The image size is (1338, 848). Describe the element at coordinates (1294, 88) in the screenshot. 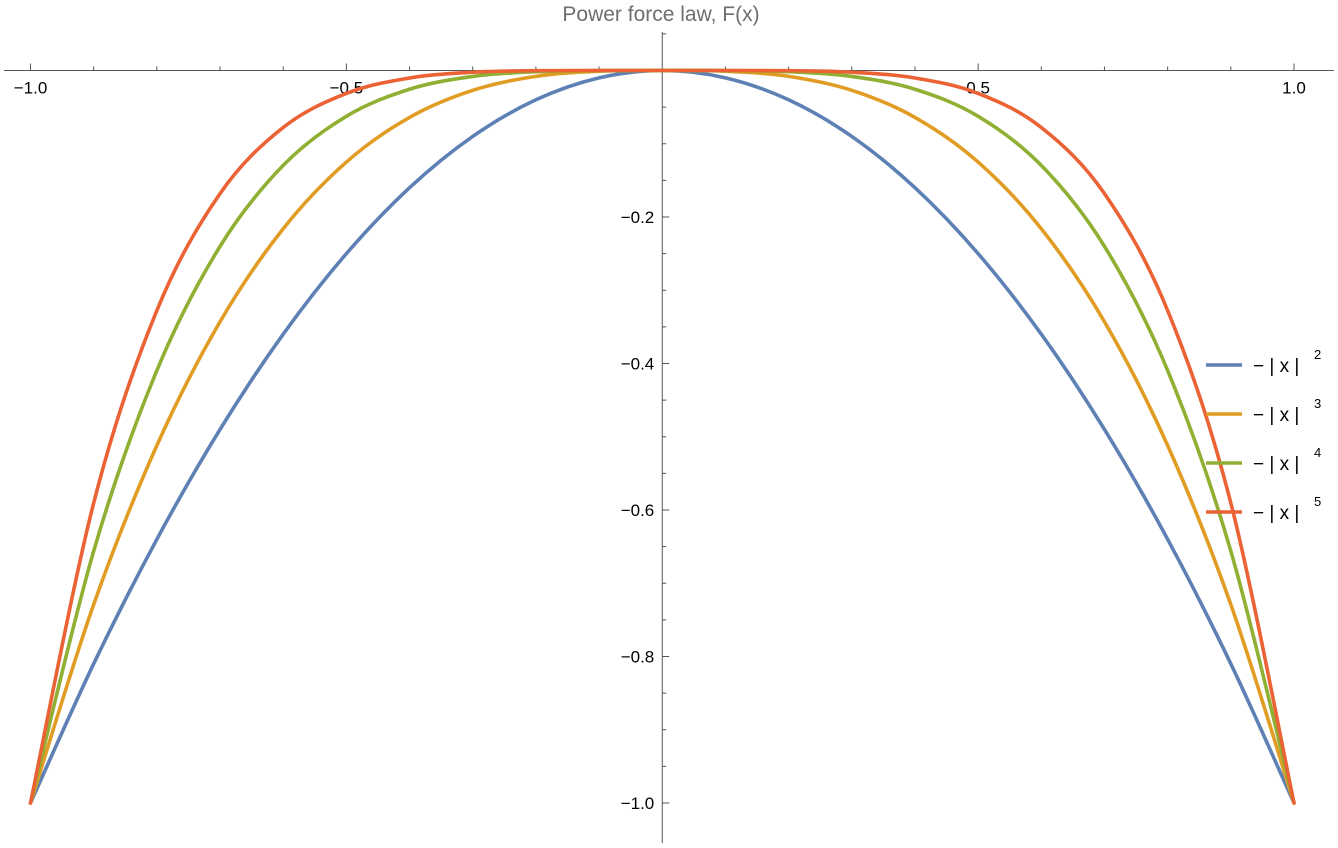

I see `x-tick-label: 1.0` at that location.